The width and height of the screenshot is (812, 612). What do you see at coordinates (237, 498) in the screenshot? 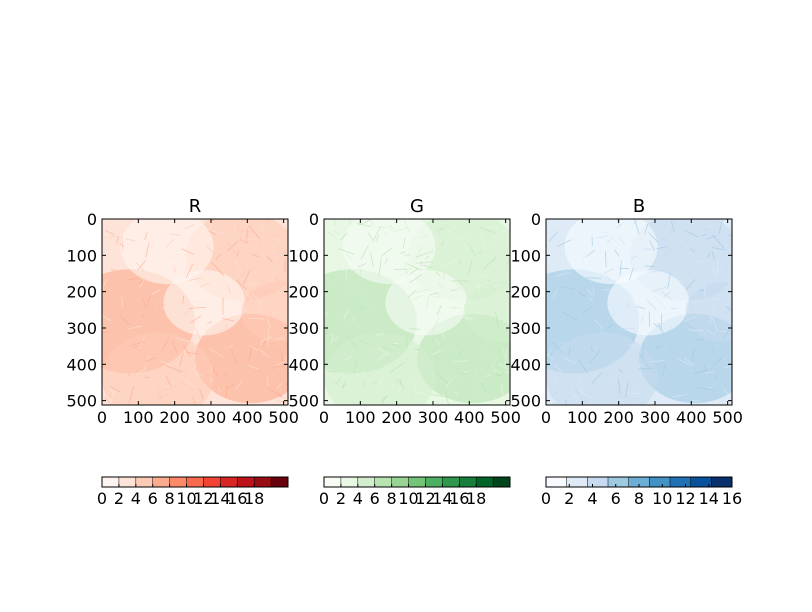
I see `colorbar-tick-label: 16` at bounding box center [237, 498].